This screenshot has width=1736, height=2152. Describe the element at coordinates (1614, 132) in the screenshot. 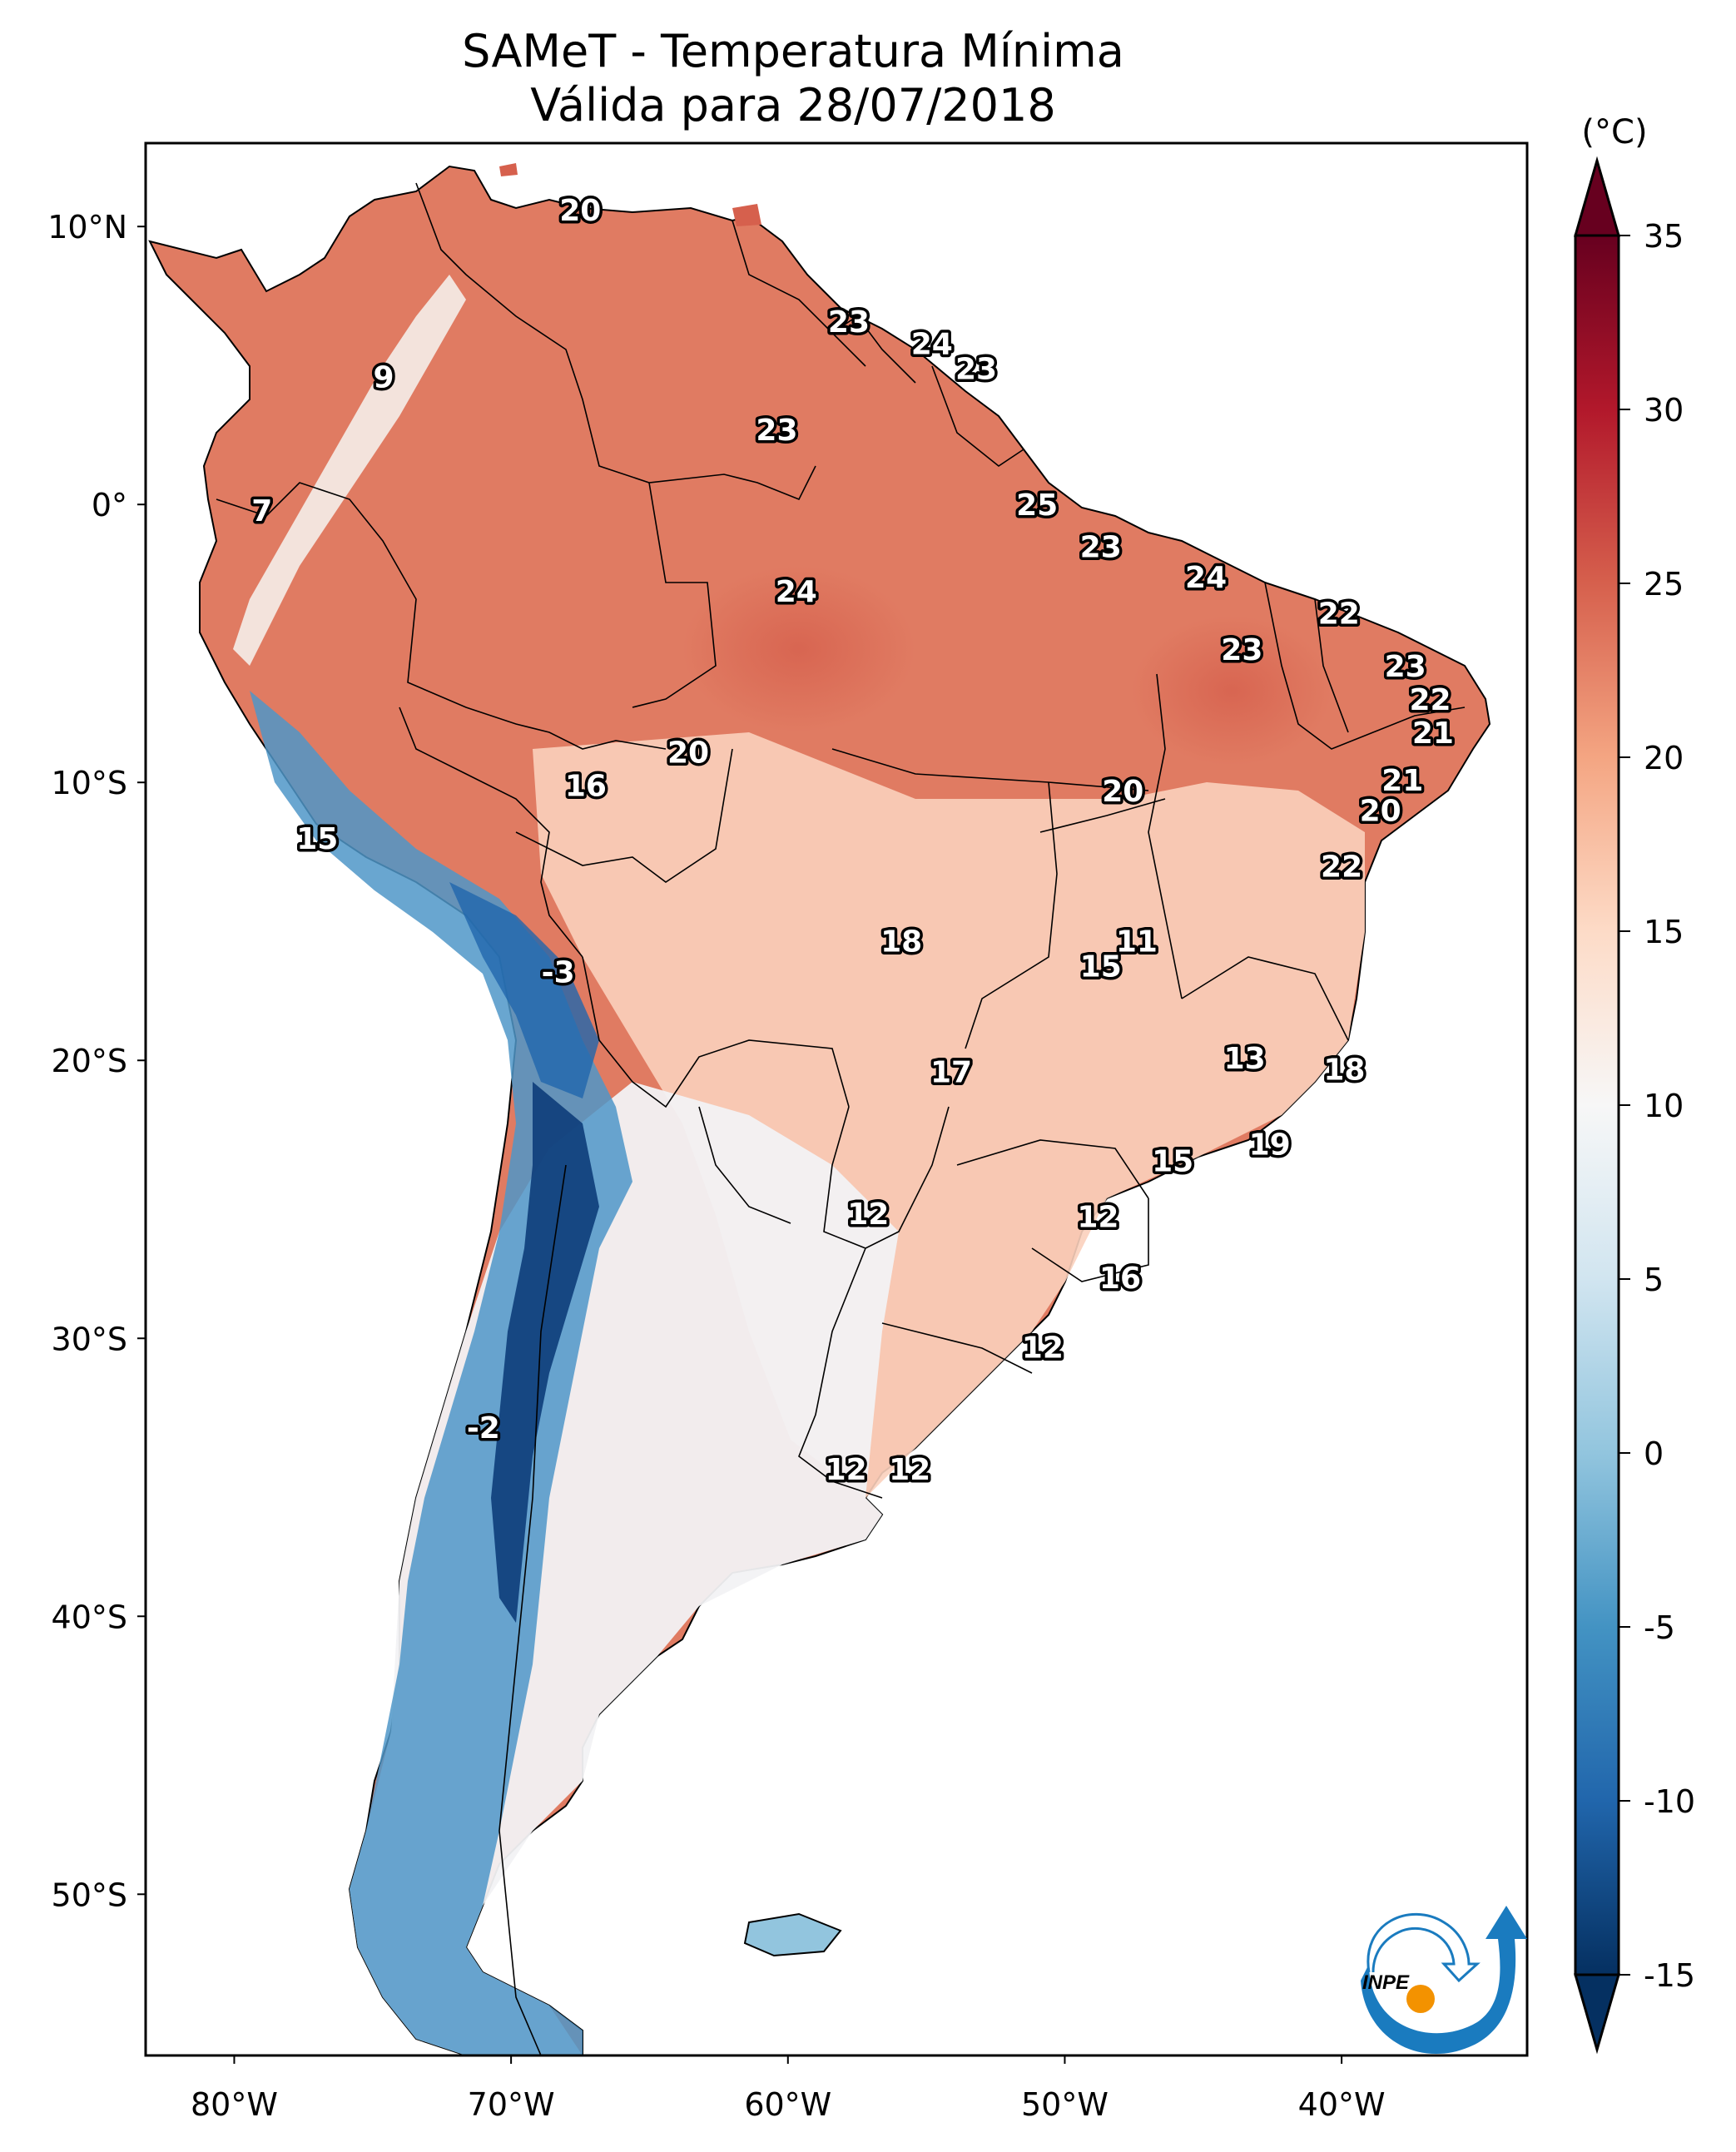

I see `colorbar-units: (°C)` at that location.